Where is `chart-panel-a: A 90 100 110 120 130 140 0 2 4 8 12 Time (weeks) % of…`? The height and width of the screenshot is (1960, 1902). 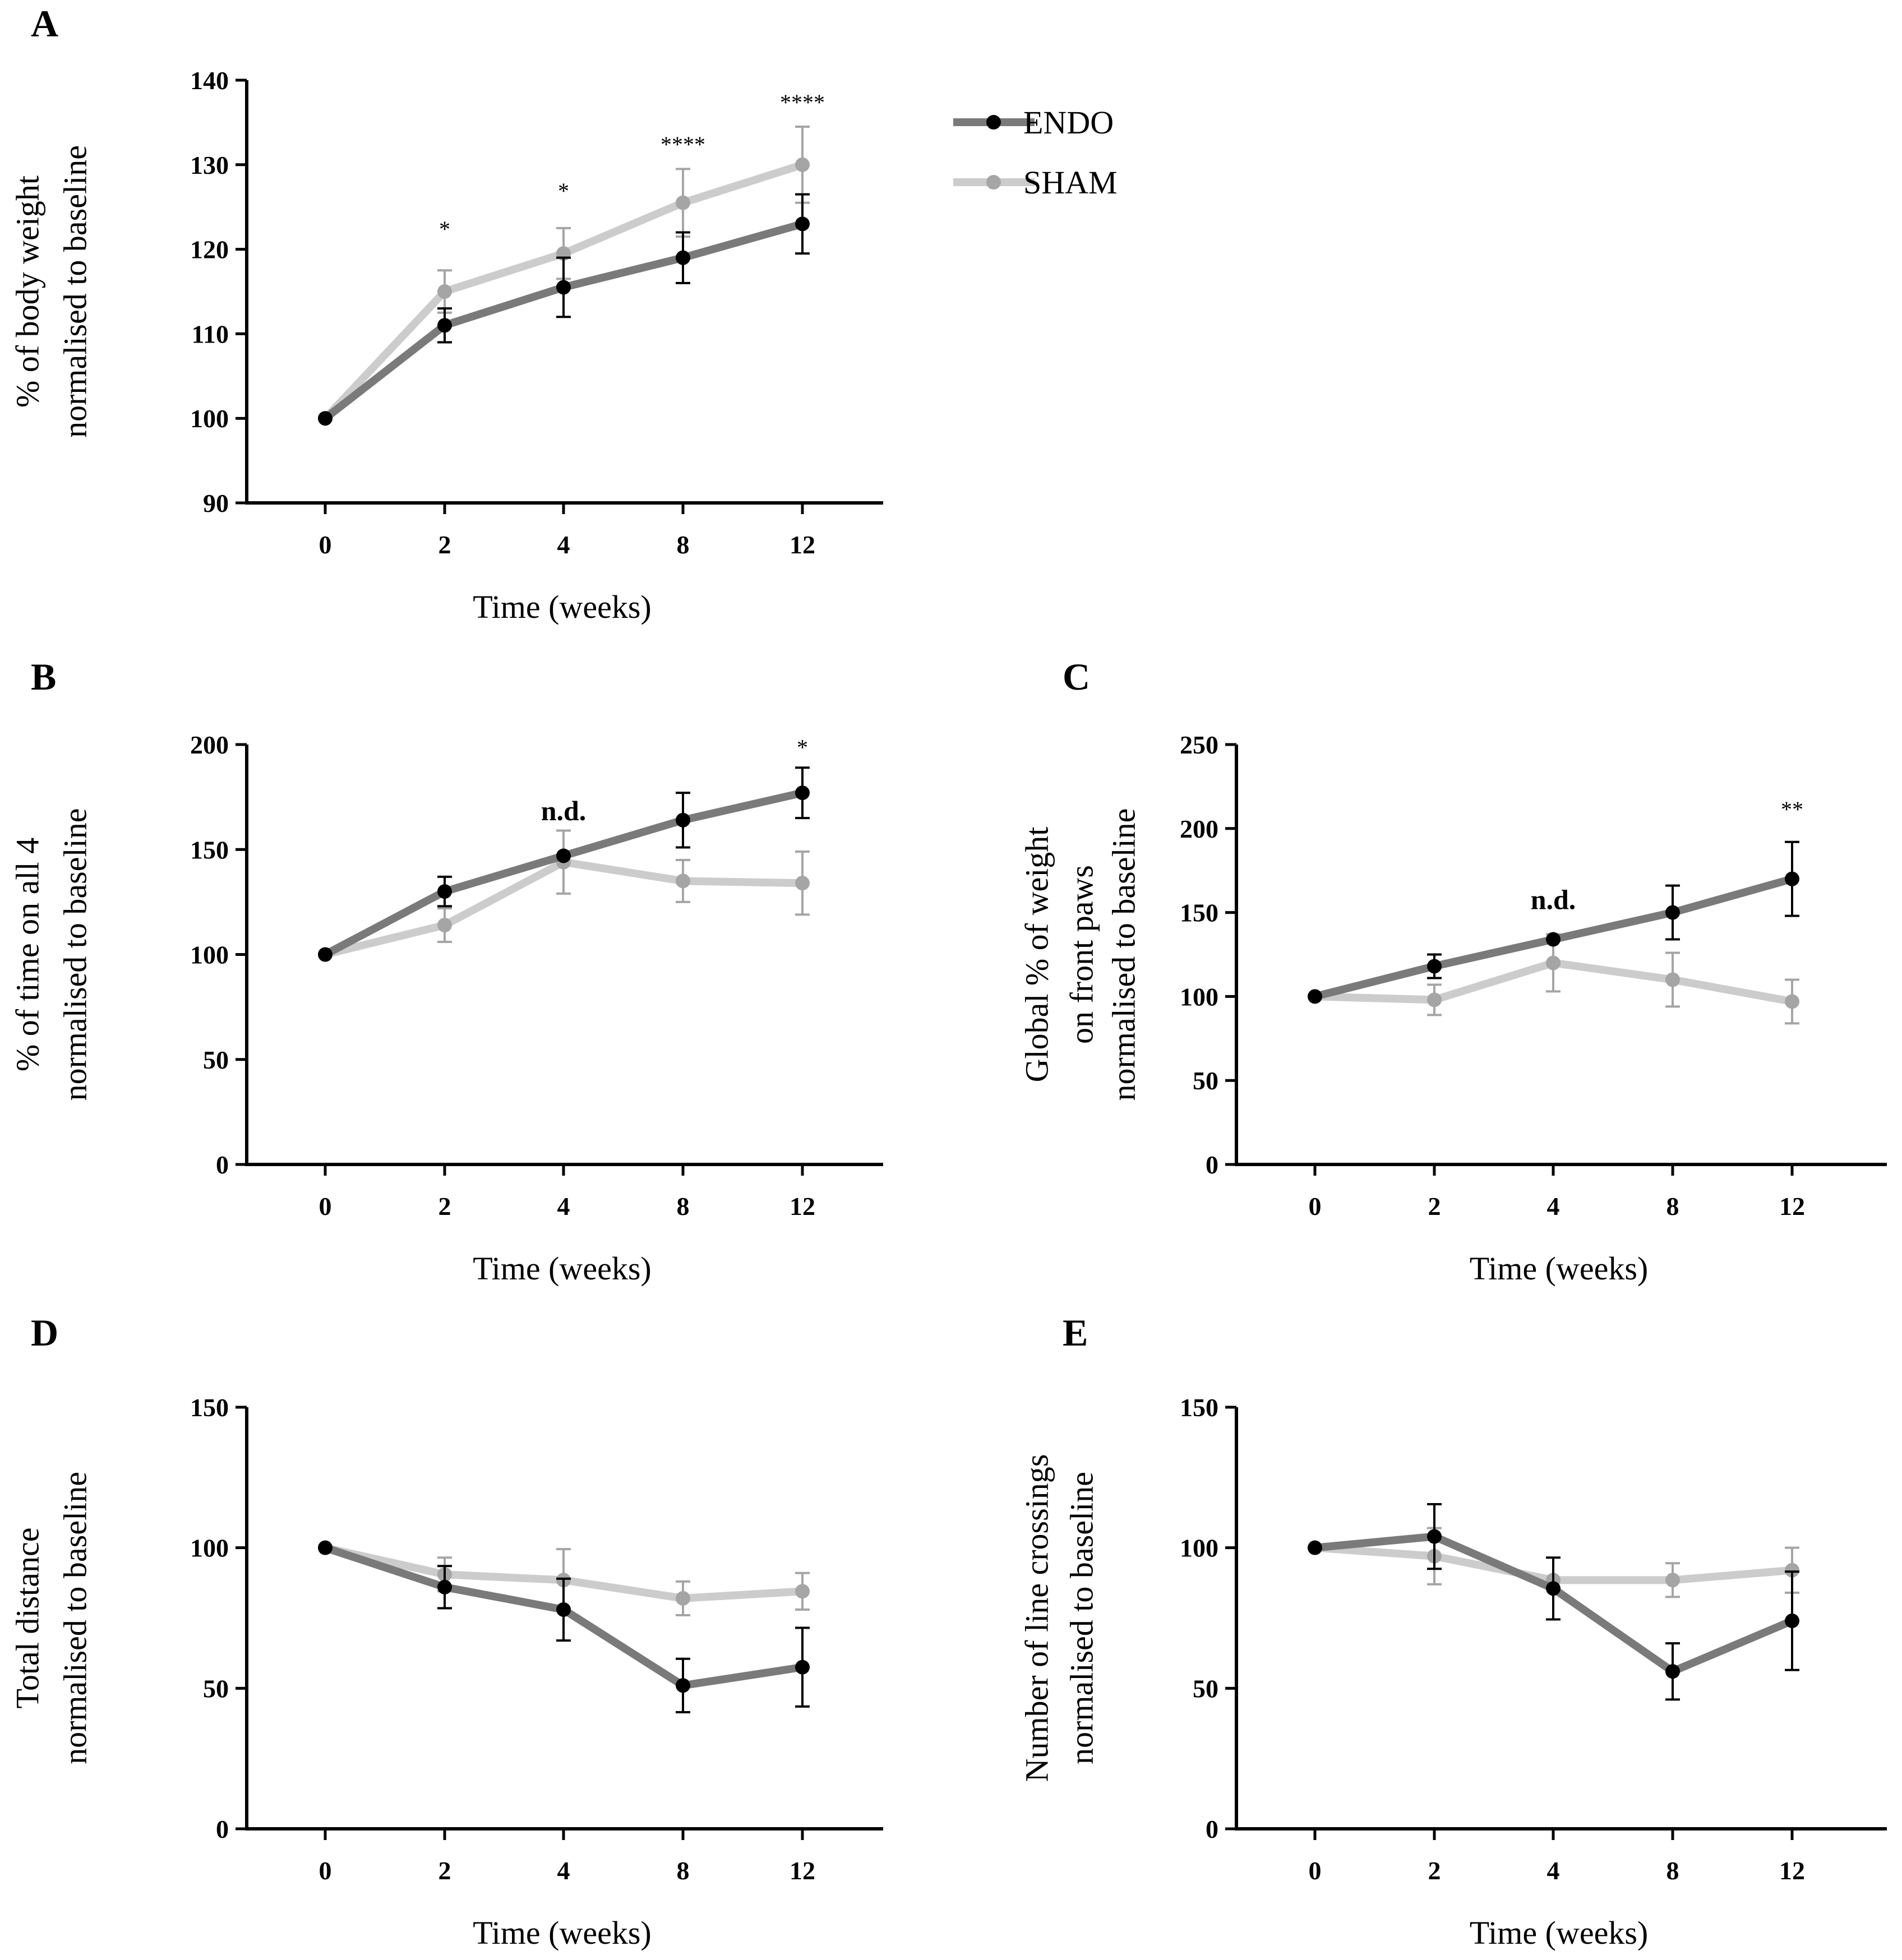 chart-panel-a: A 90 100 110 120 130 140 0 2 4 8 12 Time (weeks) % of… is located at coordinates (446, 313).